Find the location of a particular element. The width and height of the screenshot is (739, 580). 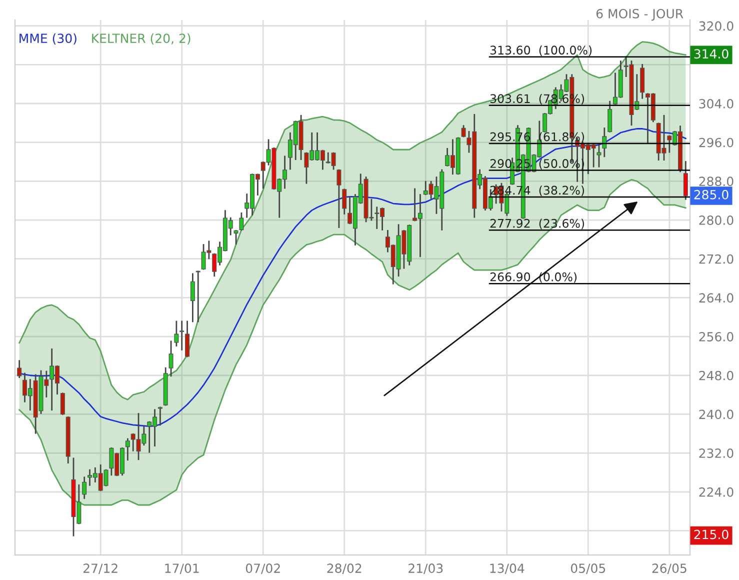

x-tick-label: 17/01 is located at coordinates (182, 569).